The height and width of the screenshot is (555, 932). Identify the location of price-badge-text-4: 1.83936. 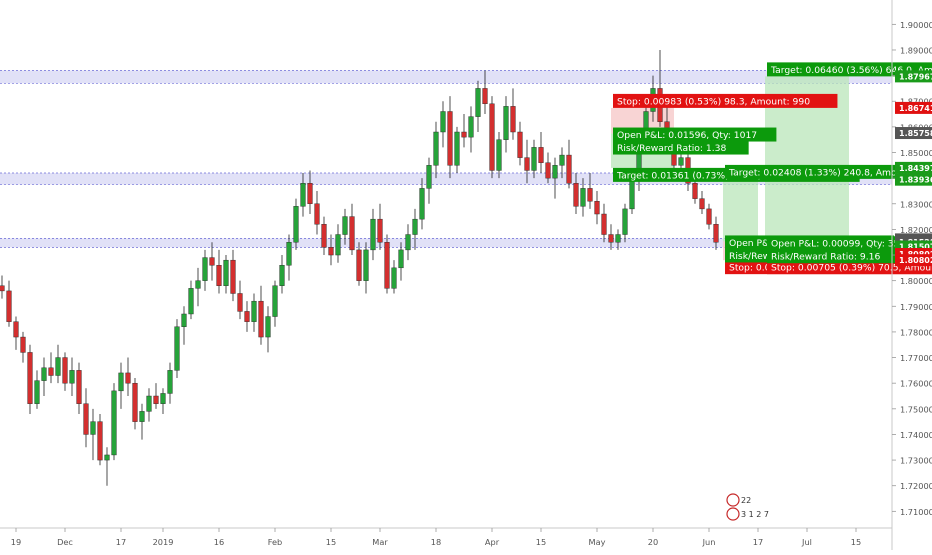
(915, 180).